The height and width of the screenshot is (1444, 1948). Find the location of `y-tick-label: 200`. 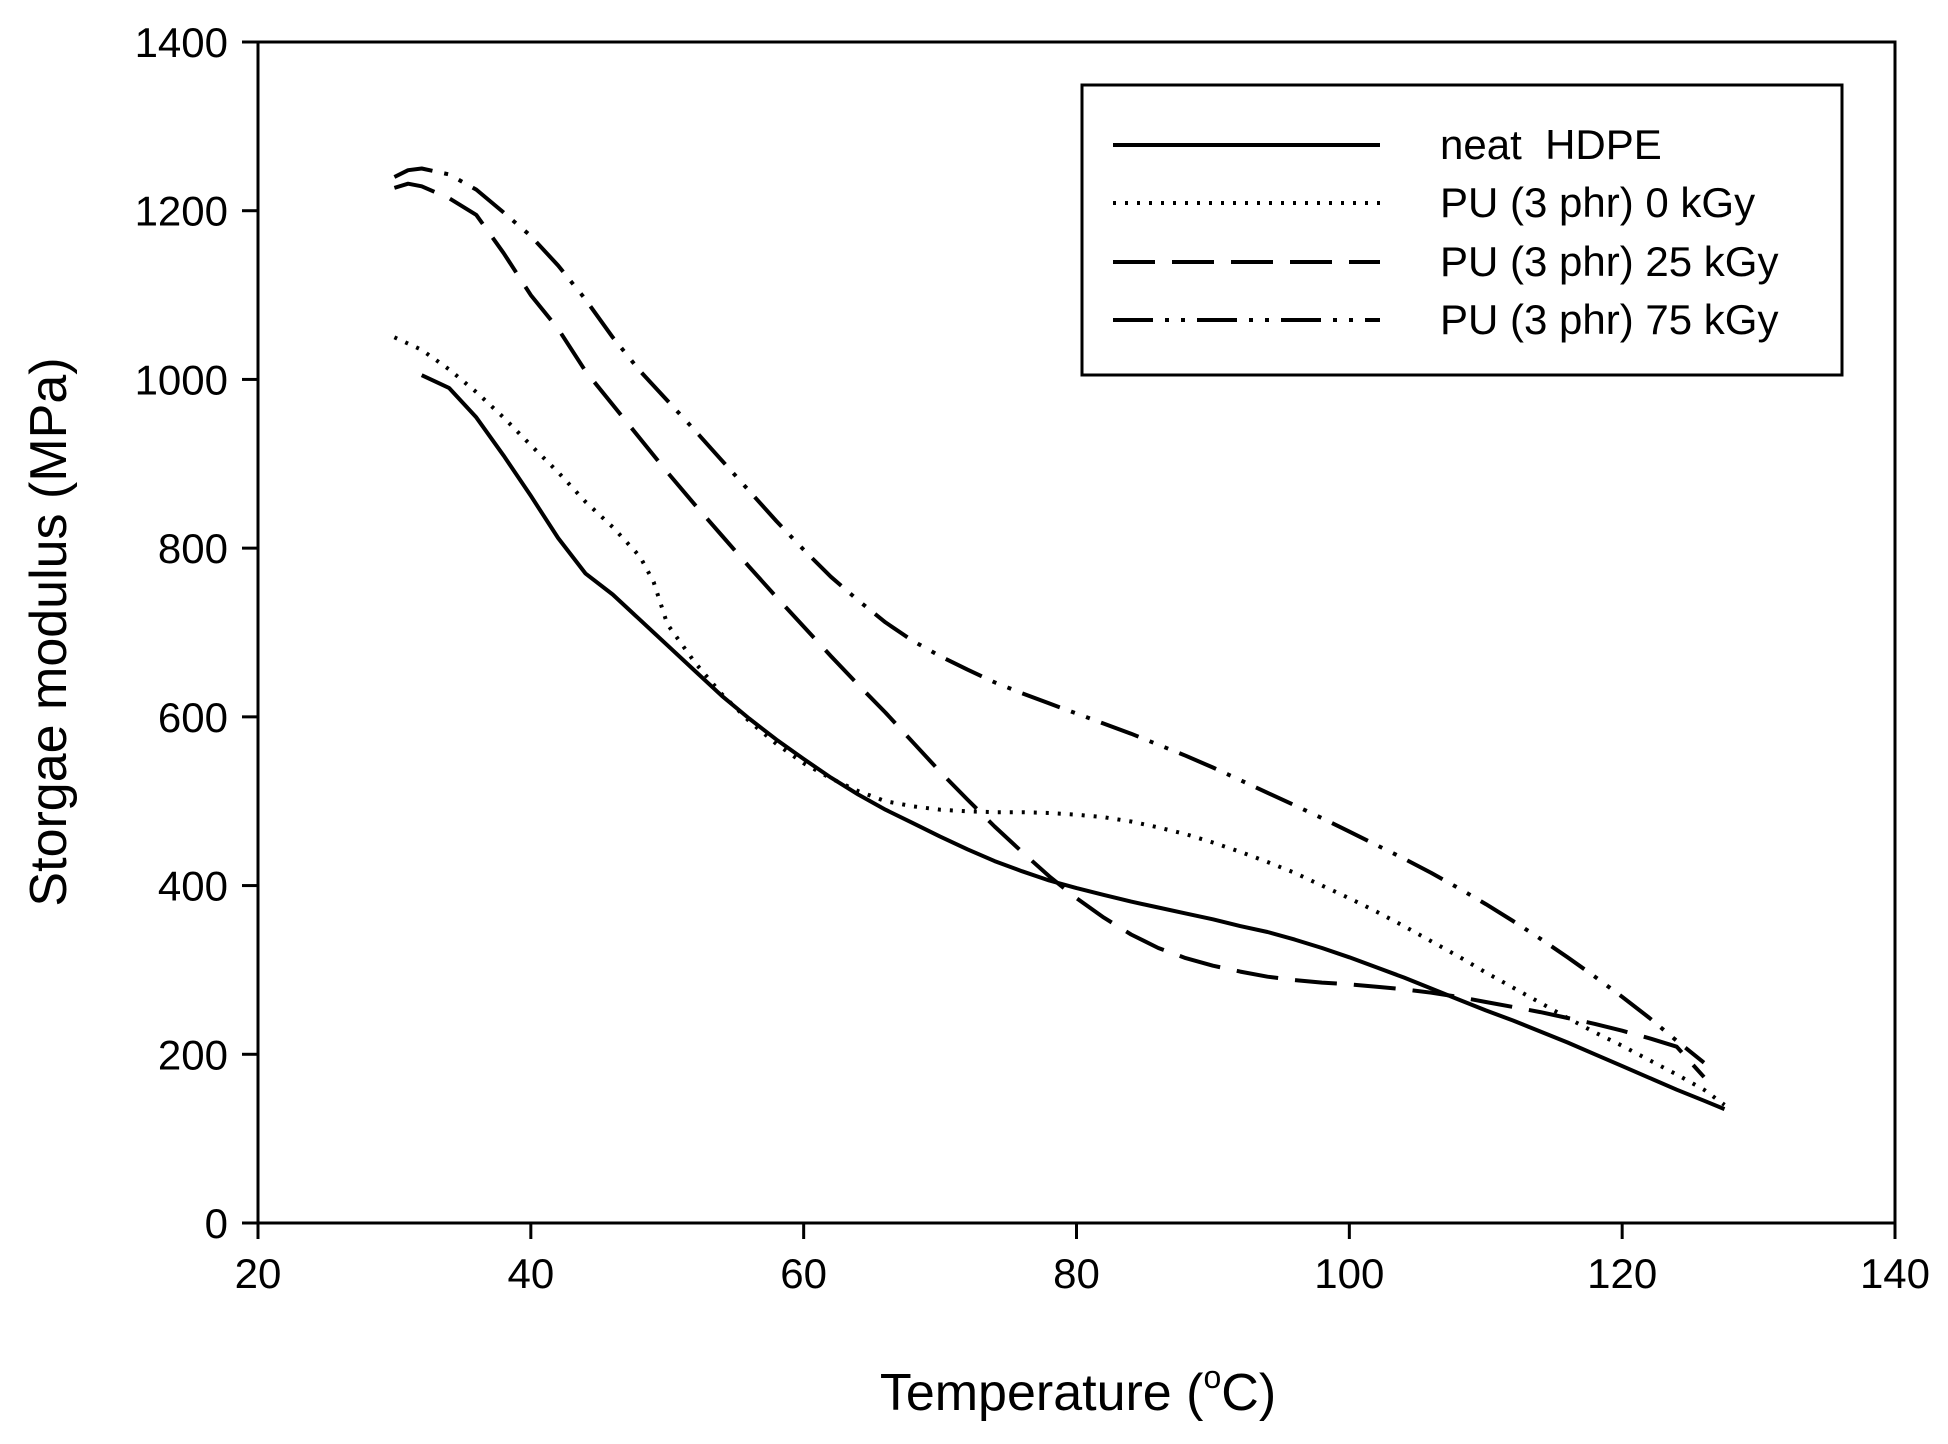

y-tick-label: 200 is located at coordinates (193, 1054).